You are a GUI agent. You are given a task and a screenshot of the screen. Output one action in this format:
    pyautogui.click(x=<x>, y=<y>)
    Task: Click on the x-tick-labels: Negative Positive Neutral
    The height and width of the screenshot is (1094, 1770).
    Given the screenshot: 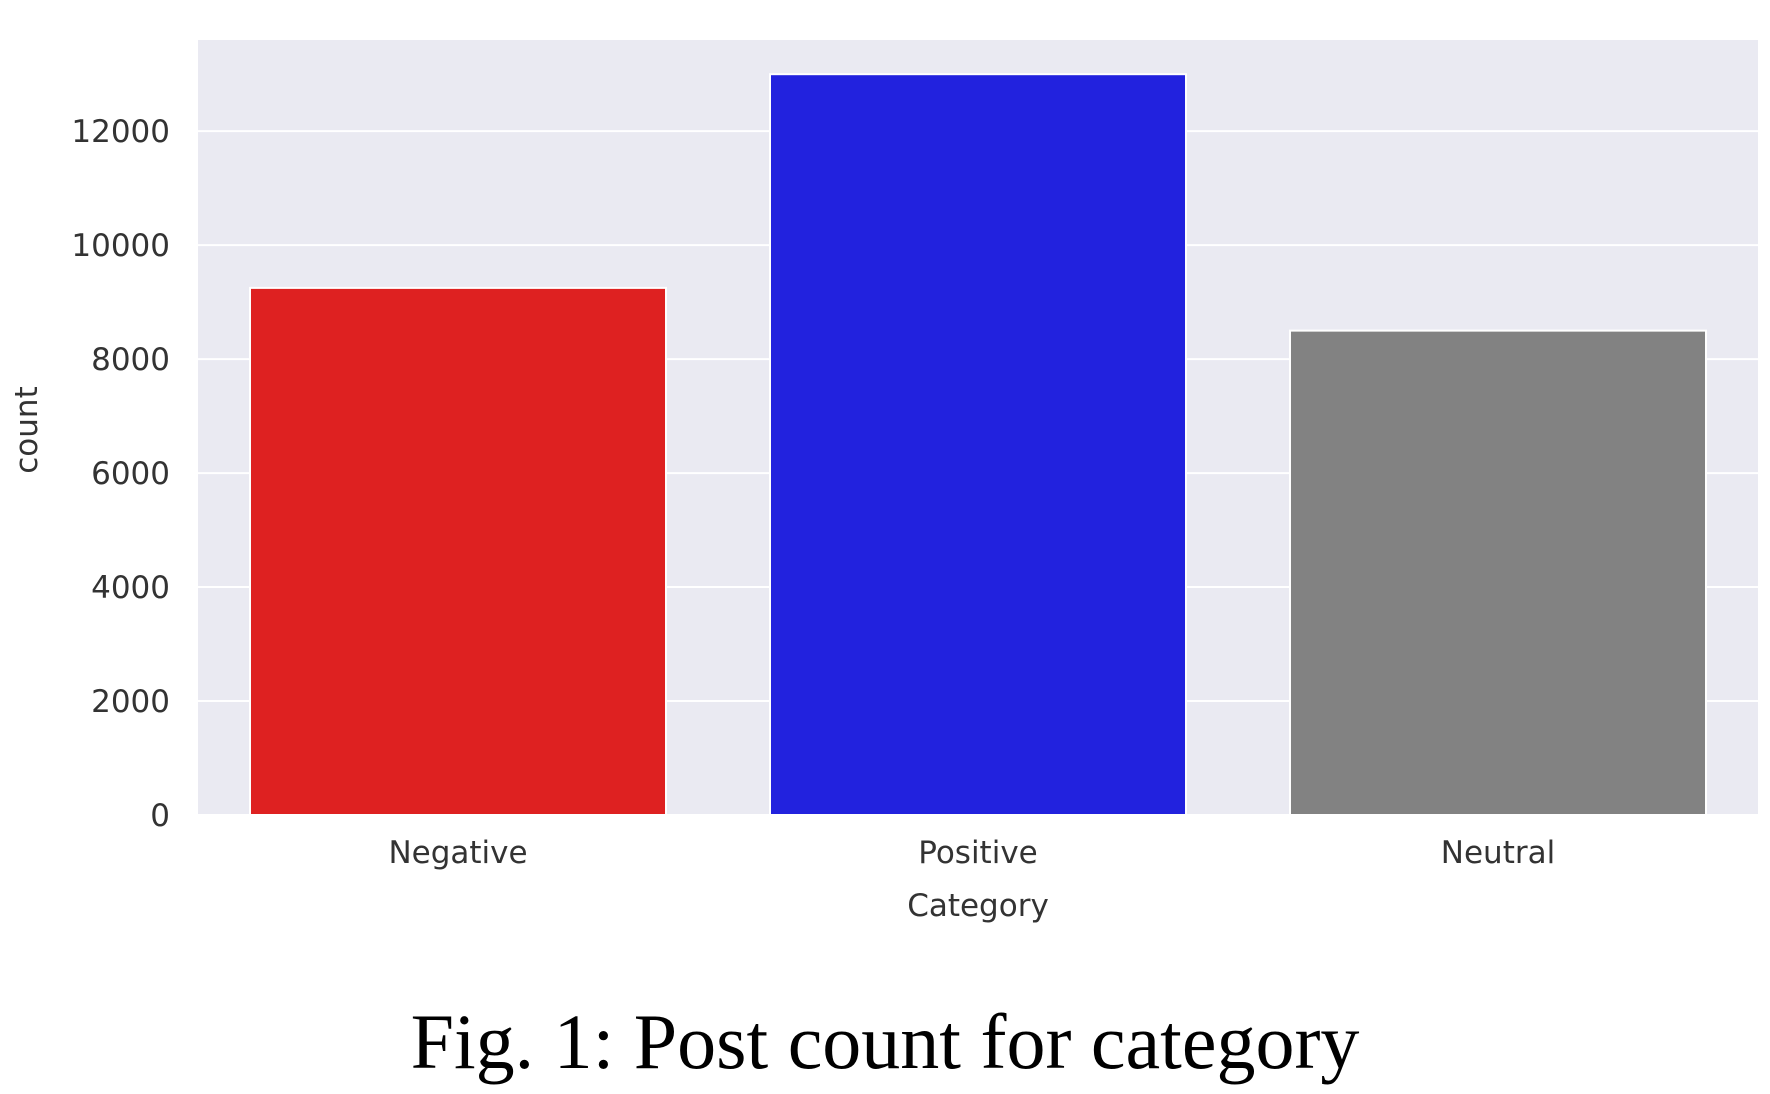 What is the action you would take?
    pyautogui.click(x=971, y=853)
    